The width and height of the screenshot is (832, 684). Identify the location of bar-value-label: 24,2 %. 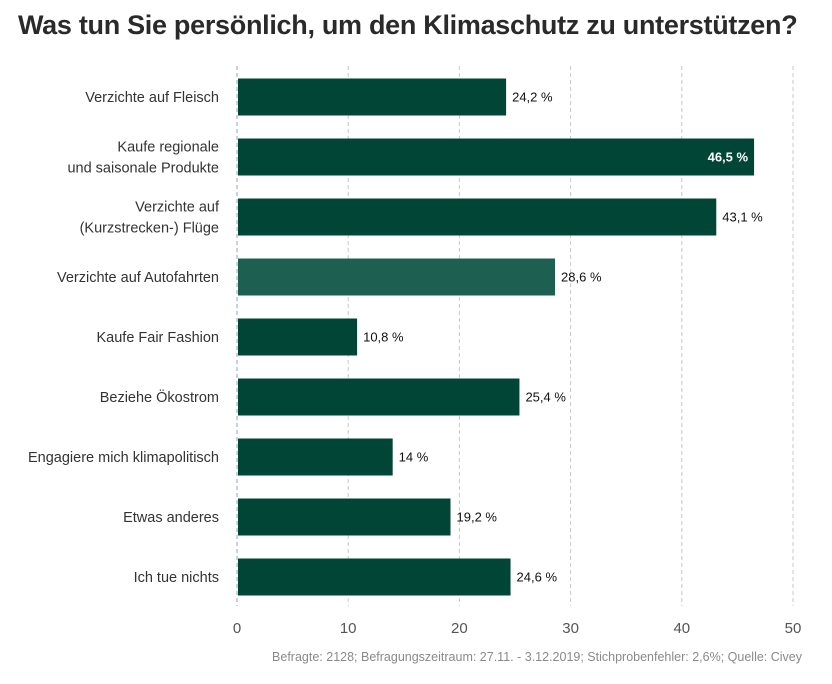
(532, 97).